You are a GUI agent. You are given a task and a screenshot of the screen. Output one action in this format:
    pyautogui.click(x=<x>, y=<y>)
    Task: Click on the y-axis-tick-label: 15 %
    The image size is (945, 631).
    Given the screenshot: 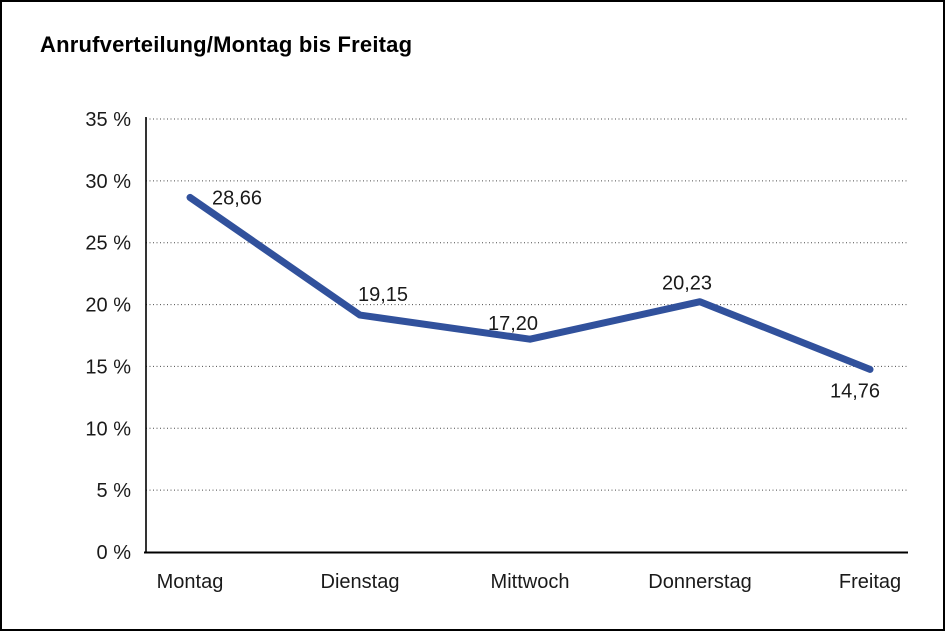 What is the action you would take?
    pyautogui.click(x=108, y=367)
    